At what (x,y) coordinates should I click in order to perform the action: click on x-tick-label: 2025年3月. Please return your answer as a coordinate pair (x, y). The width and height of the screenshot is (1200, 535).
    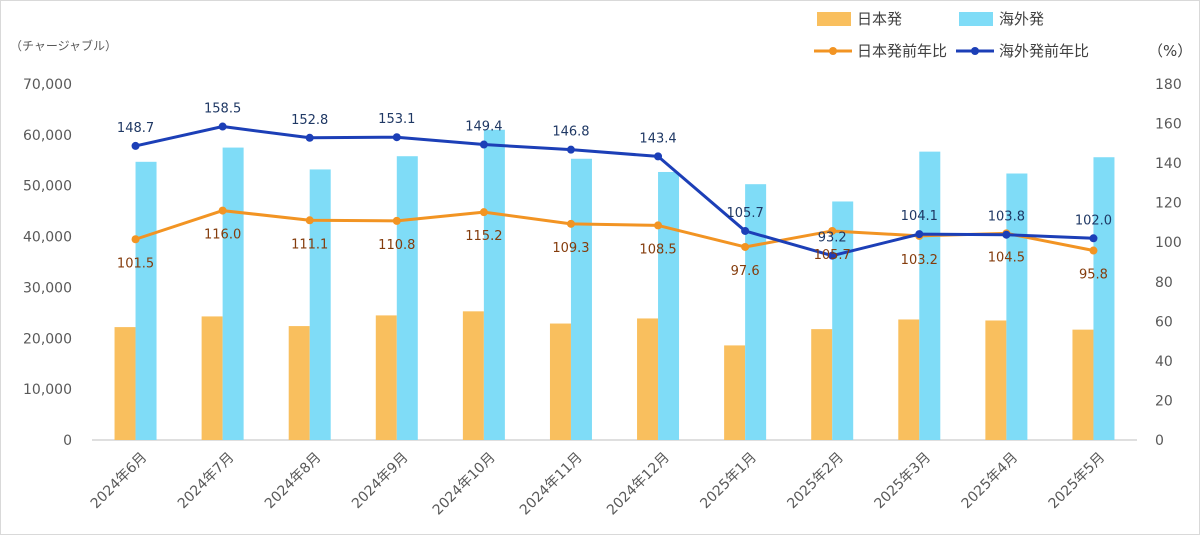
    Looking at the image, I should click on (903, 481).